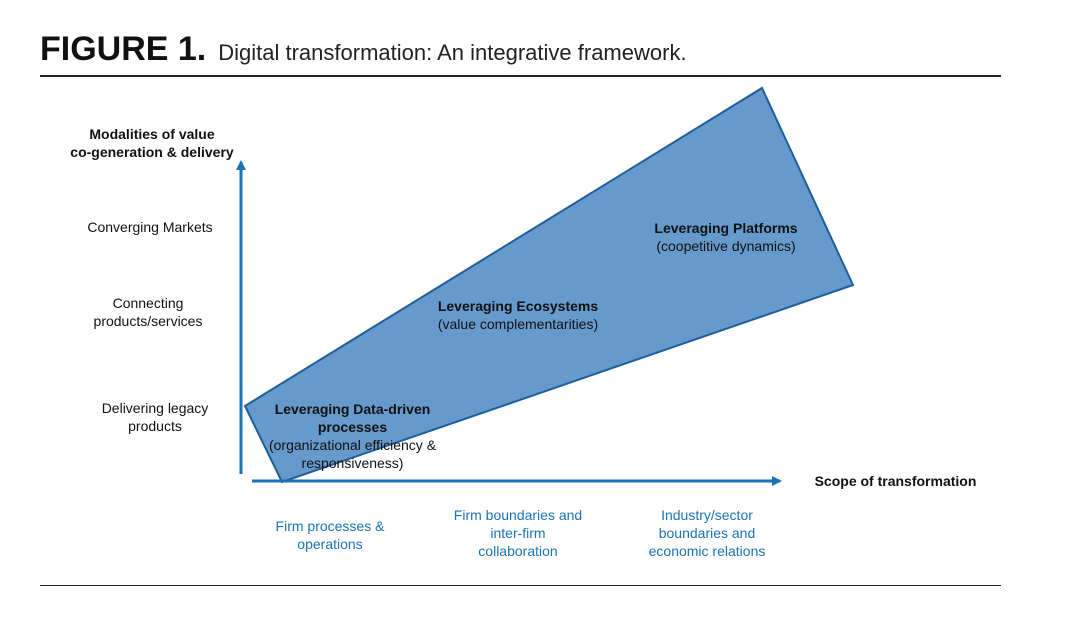 Image resolution: width=1066 pixels, height=618 pixels. I want to click on region-subtitle: (value complementarities), so click(518, 324).